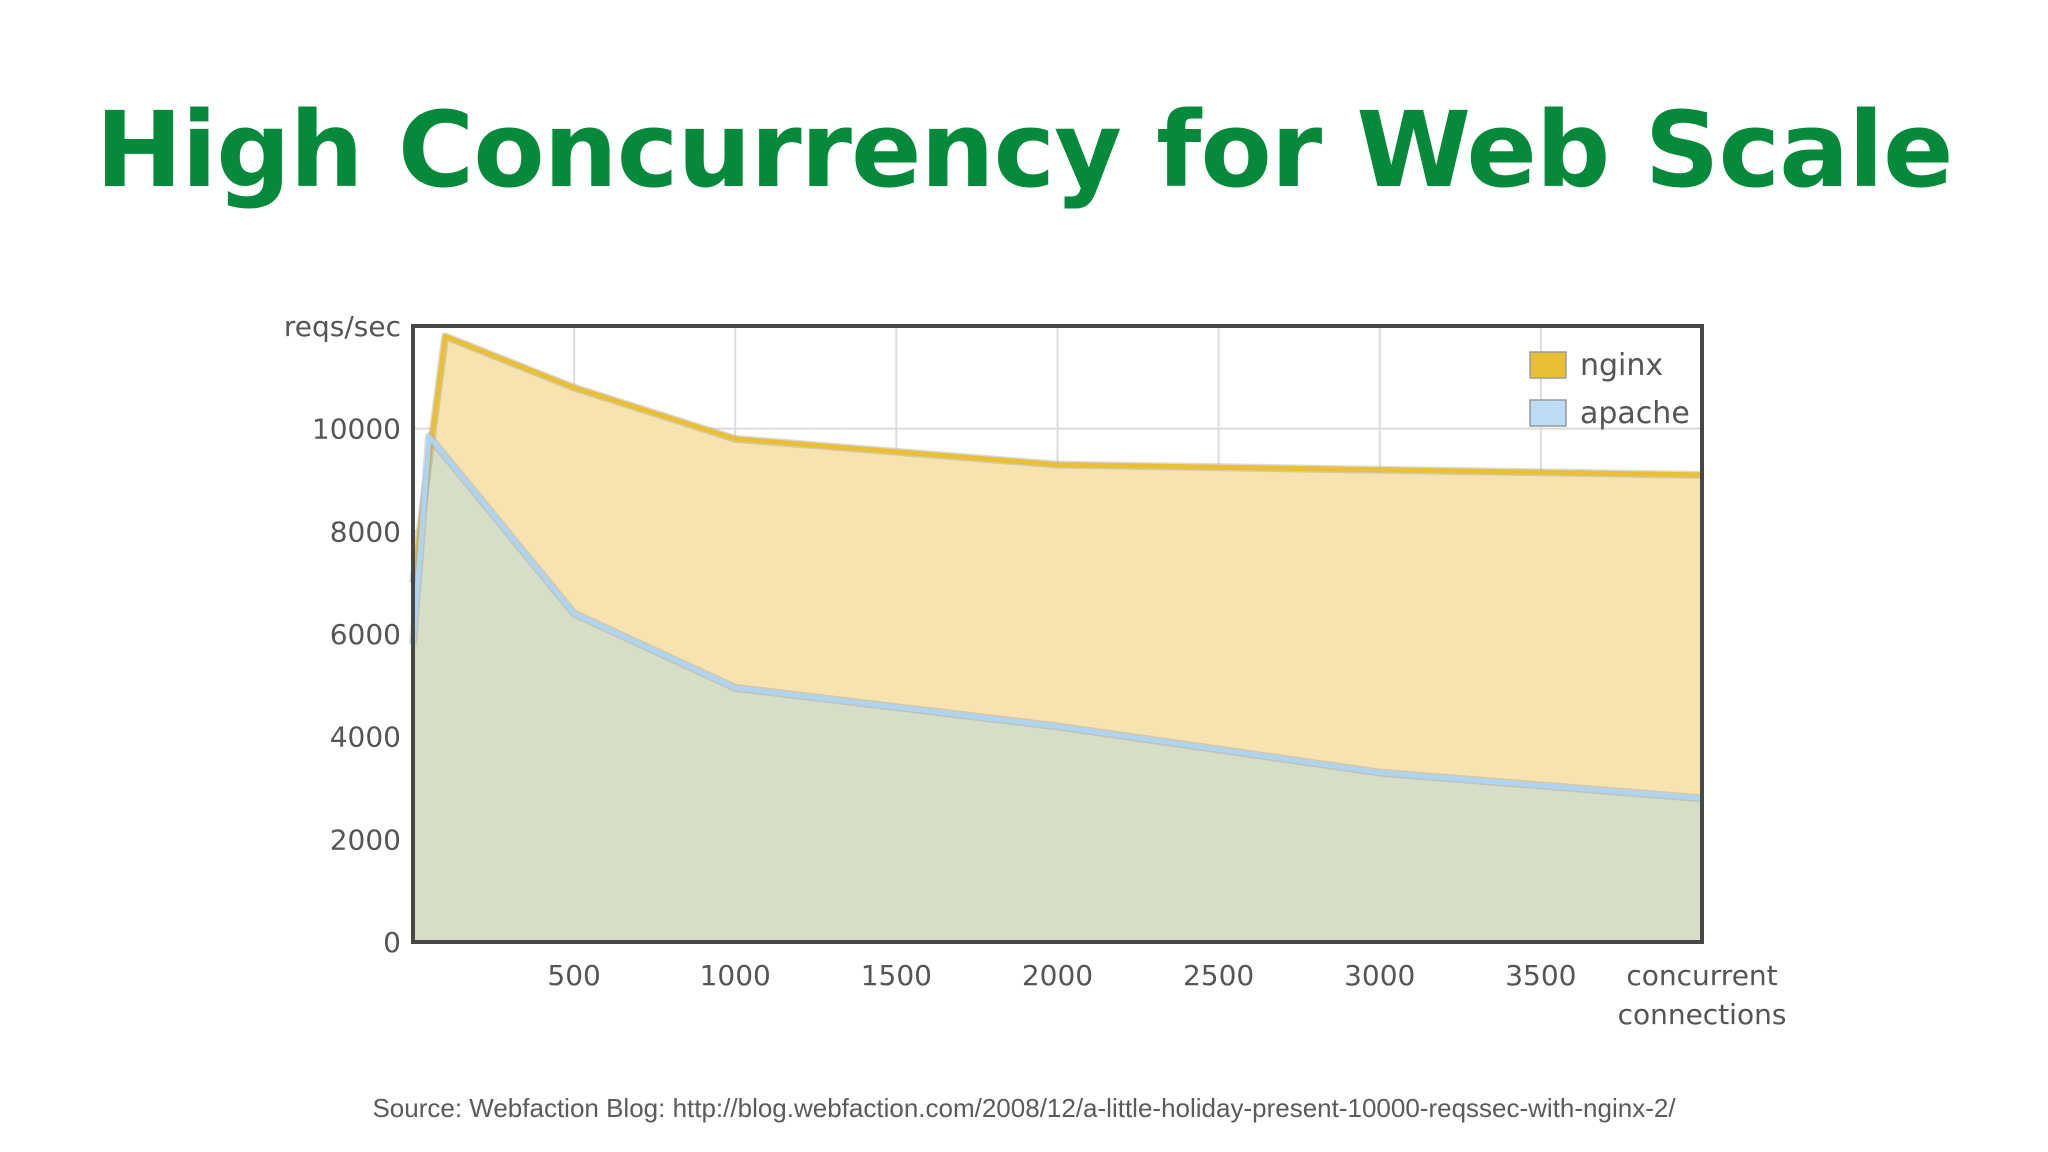 Image resolution: width=2048 pixels, height=1152 pixels. What do you see at coordinates (365, 634) in the screenshot?
I see `y-tick-label: 6000` at bounding box center [365, 634].